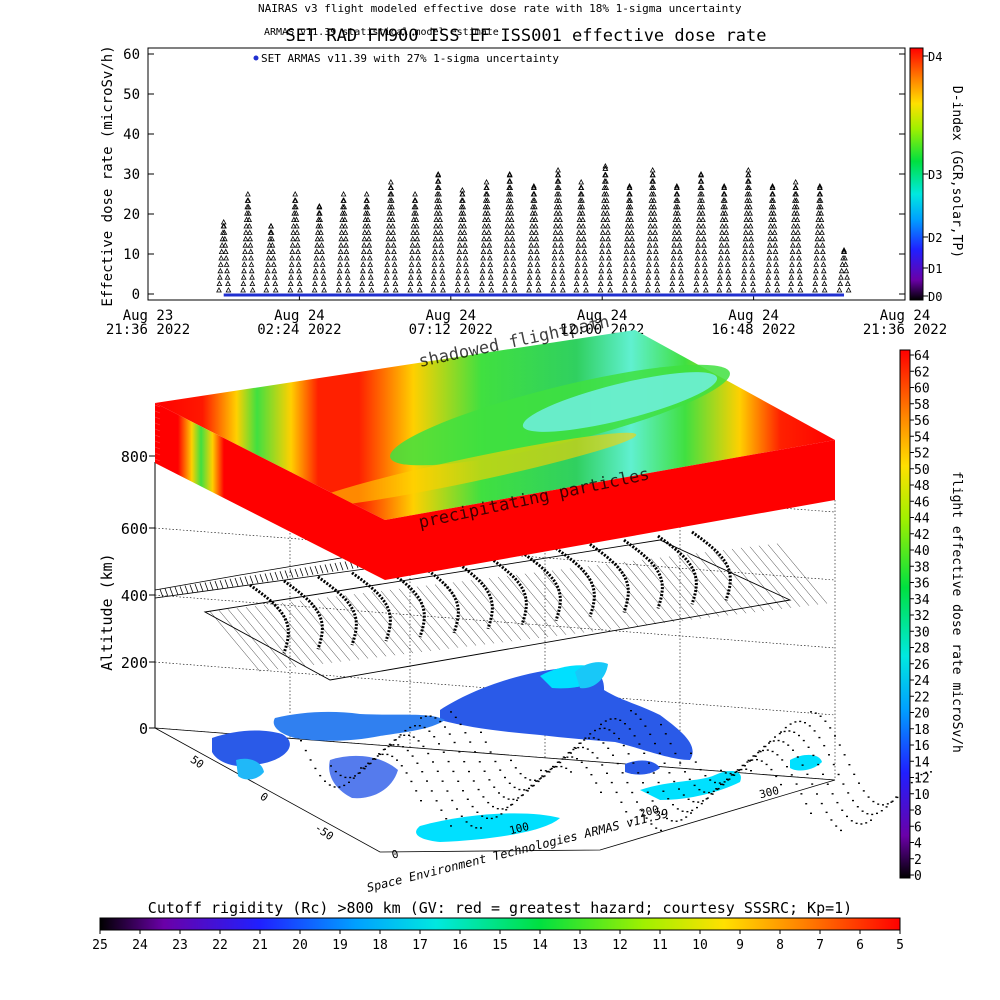 The image size is (1000, 1000). I want to click on cutoff-rigidity-tick-label: 23, so click(180, 945).